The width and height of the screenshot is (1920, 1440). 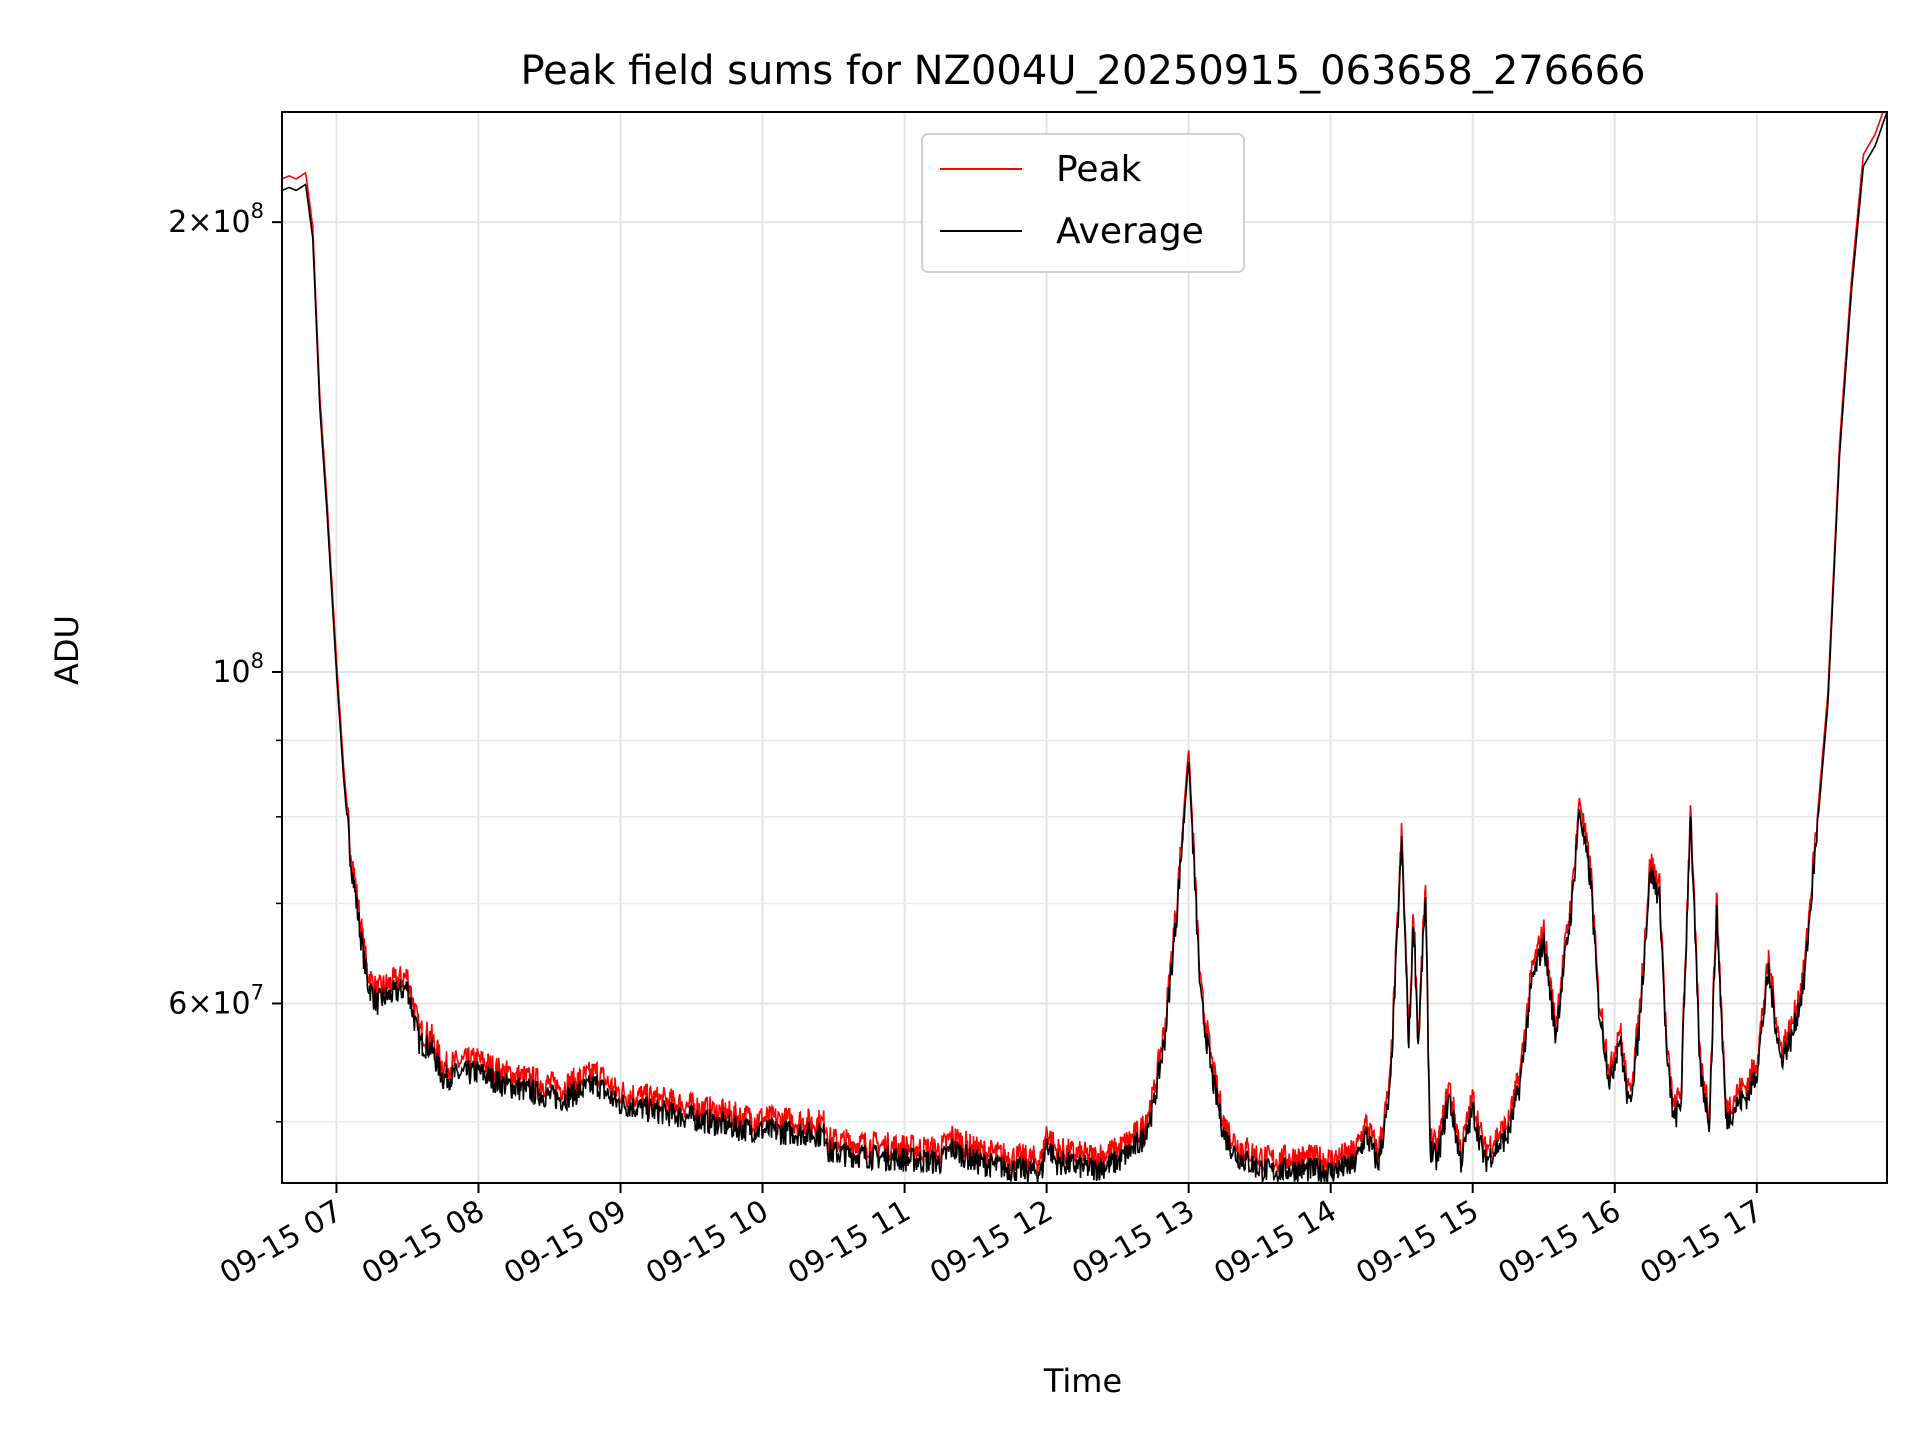 I want to click on legend-label-average: Average, so click(x=1130, y=231).